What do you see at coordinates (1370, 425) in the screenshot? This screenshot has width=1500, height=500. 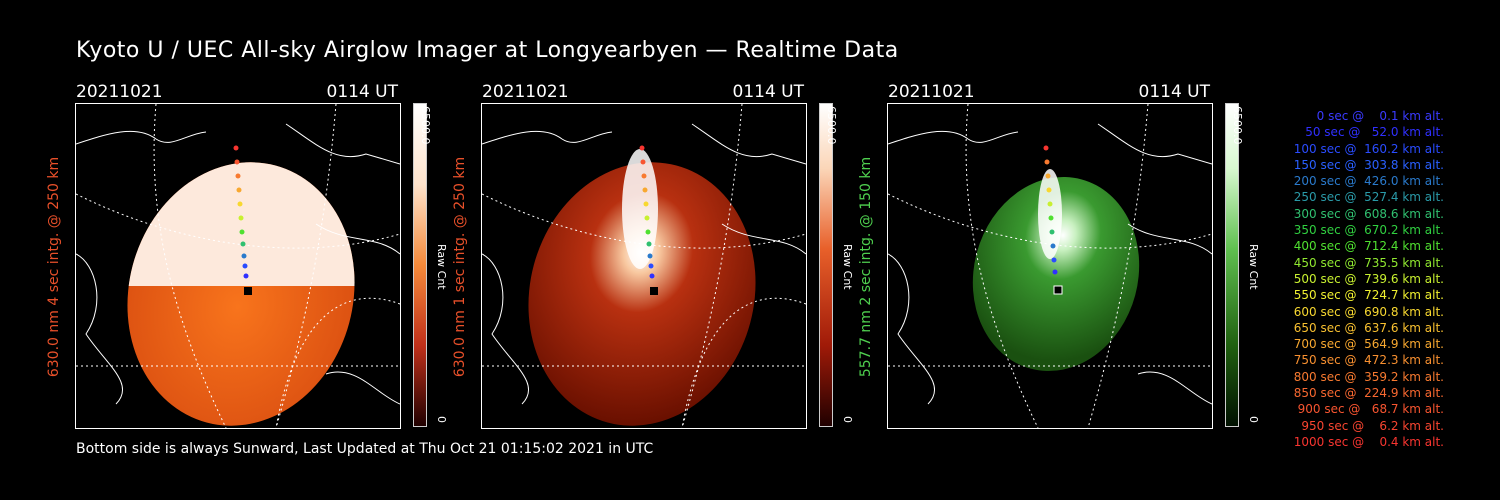 I see `legend-entry: 950 sec @ 6.2 km alt.` at bounding box center [1370, 425].